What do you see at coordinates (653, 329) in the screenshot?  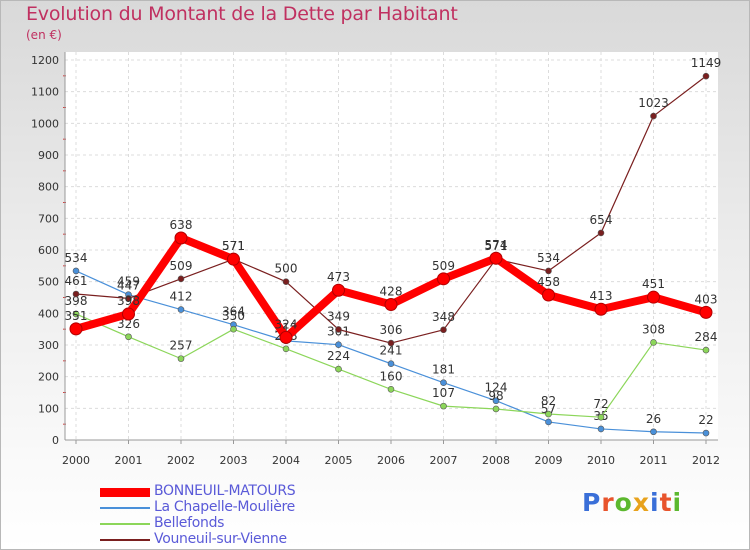 I see `data-label: 308` at bounding box center [653, 329].